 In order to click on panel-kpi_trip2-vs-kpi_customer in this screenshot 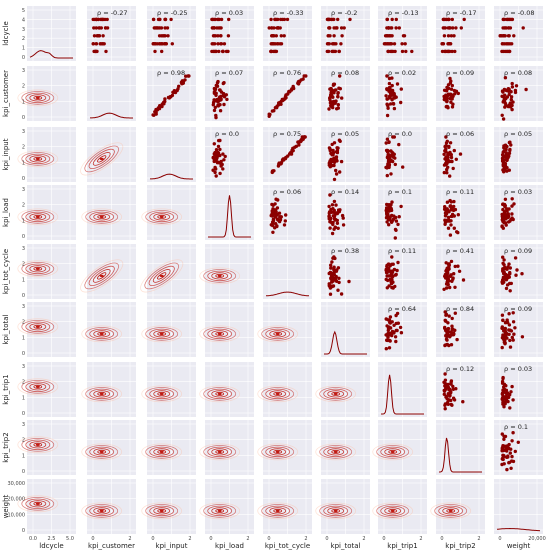, I will do `click(108, 447)`.